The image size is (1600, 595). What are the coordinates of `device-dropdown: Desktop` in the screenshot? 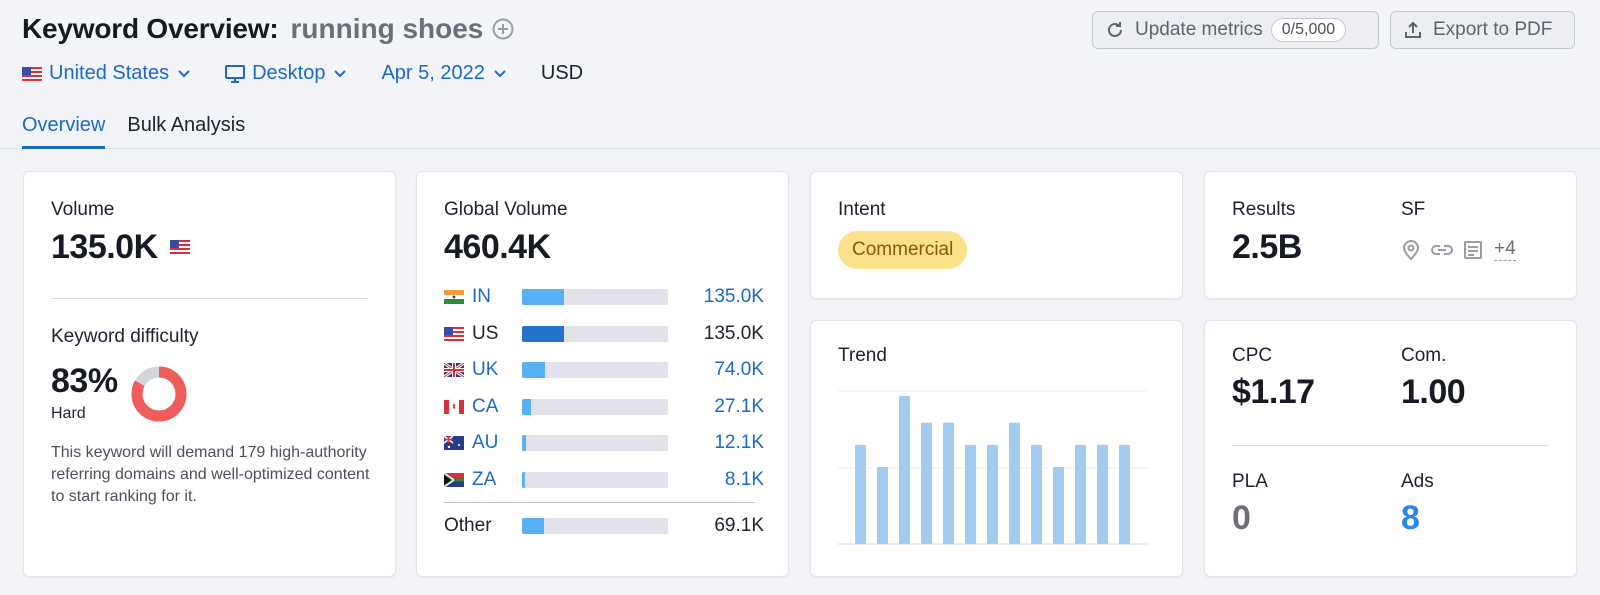 It's located at (286, 73).